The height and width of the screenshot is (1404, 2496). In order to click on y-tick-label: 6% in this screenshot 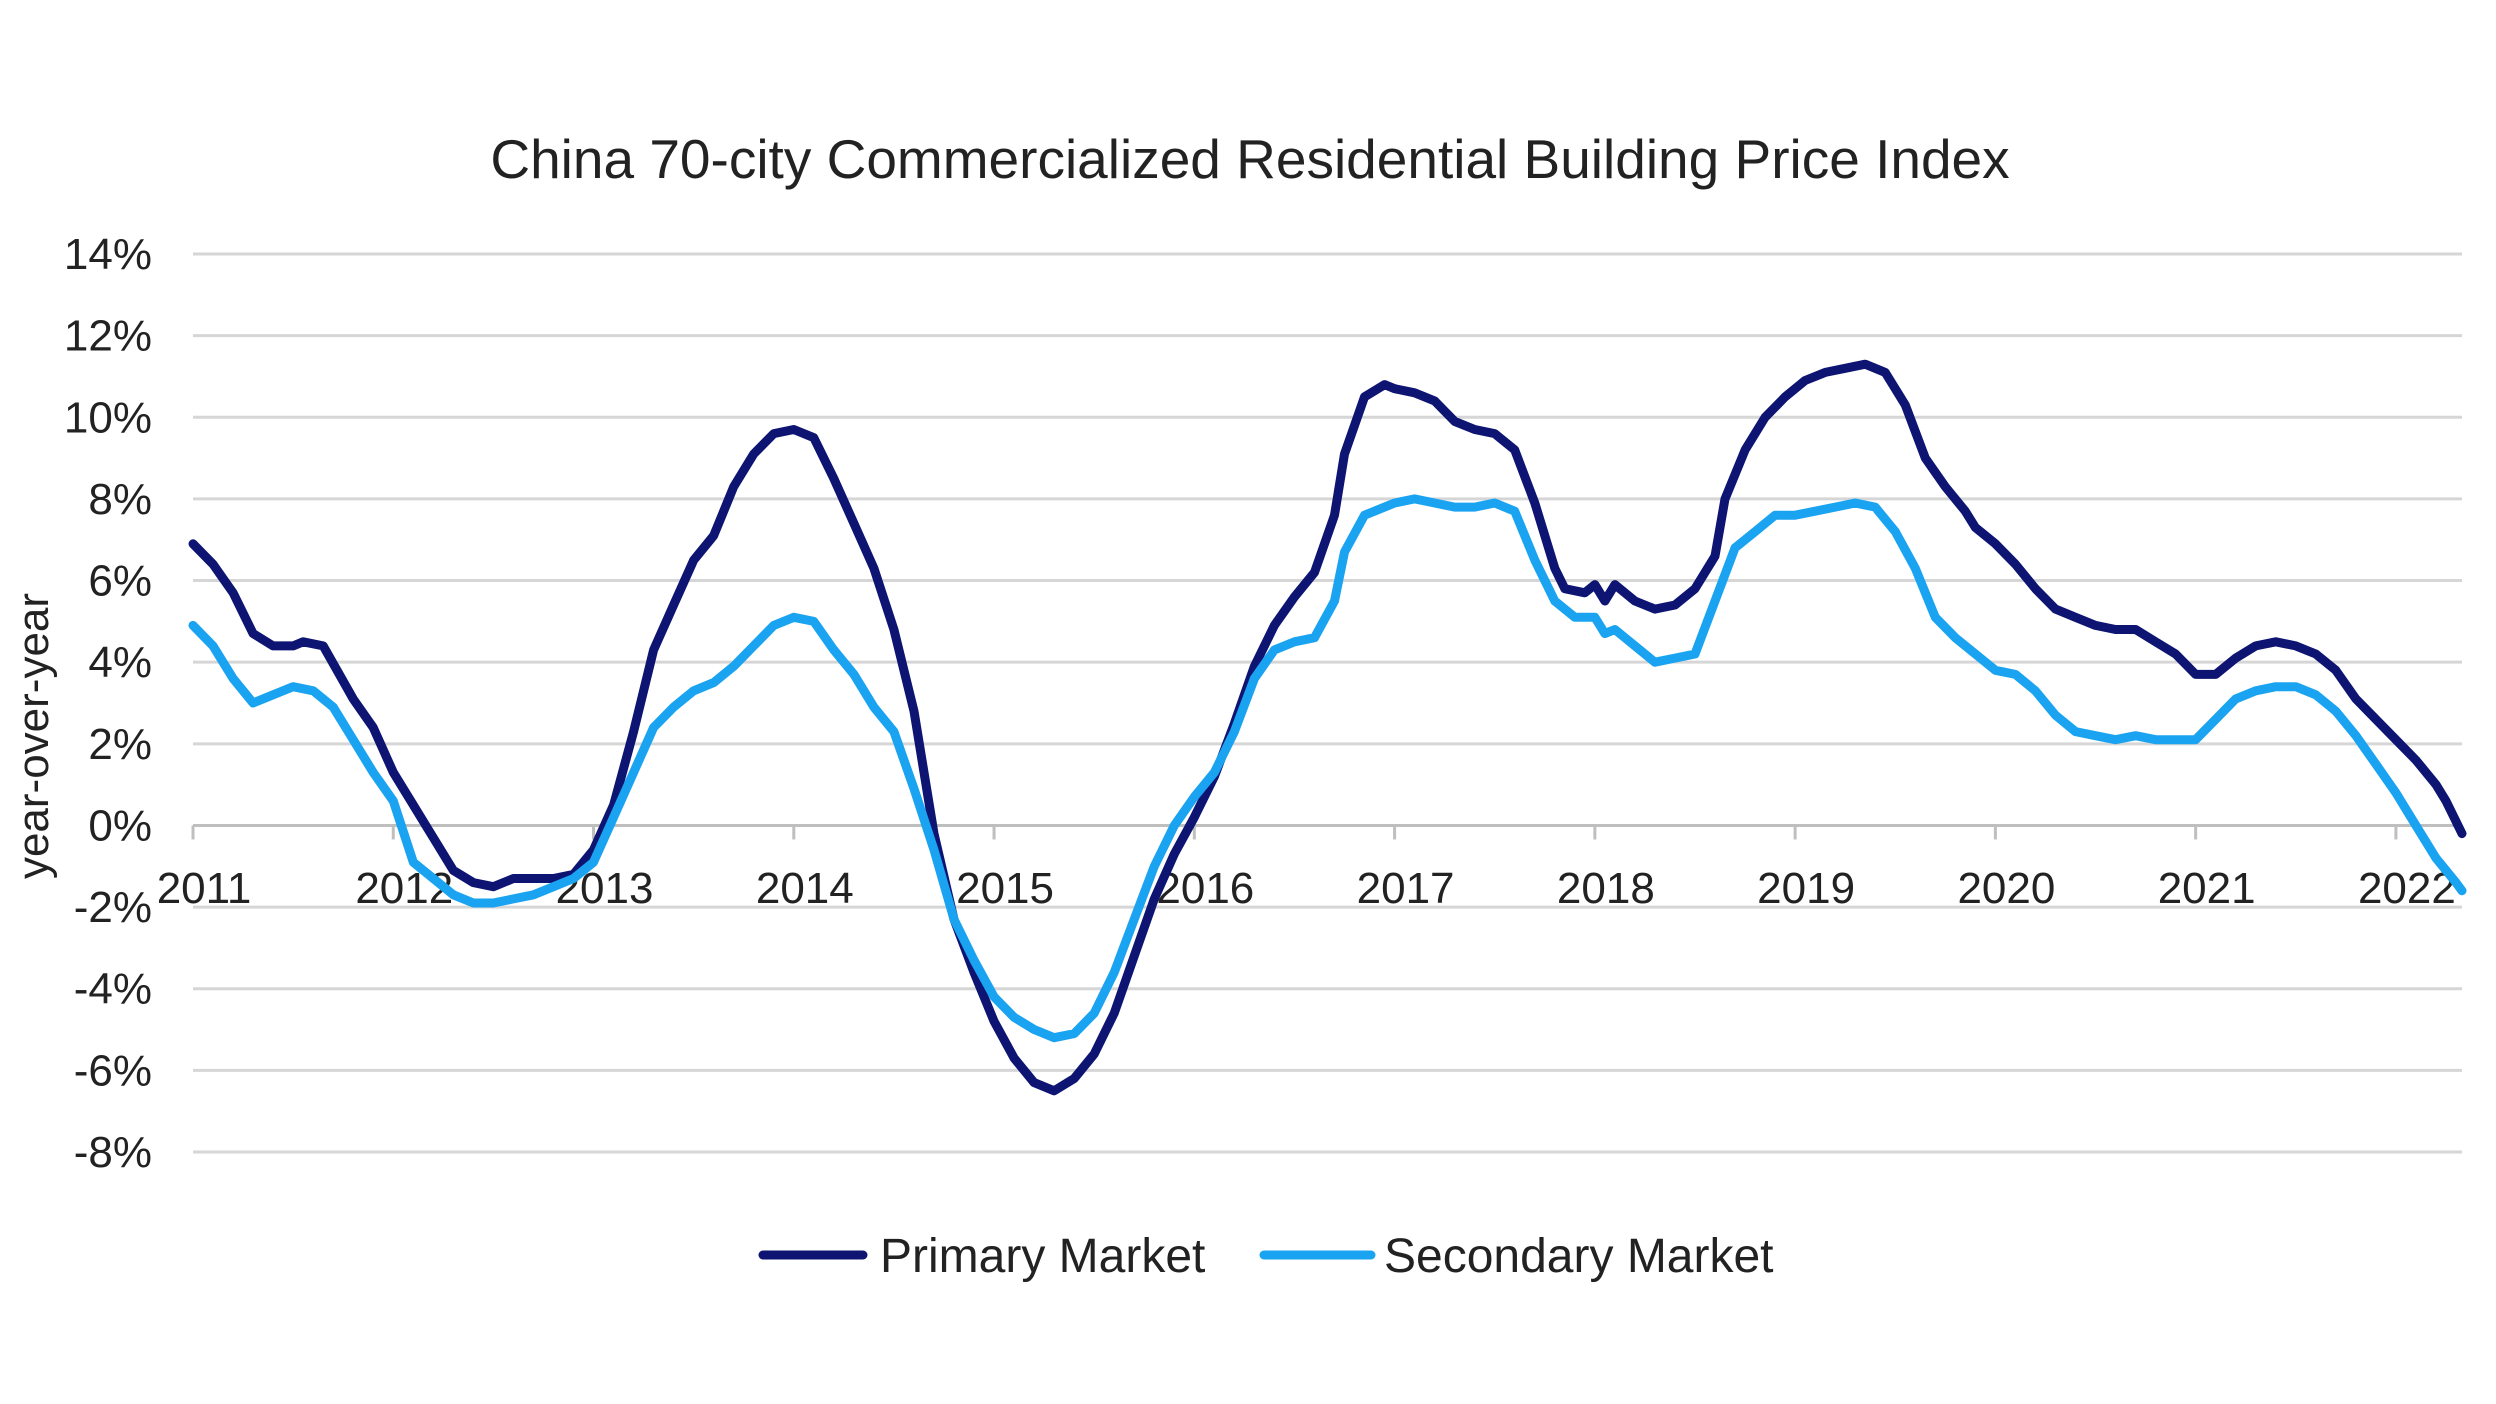, I will do `click(120, 581)`.